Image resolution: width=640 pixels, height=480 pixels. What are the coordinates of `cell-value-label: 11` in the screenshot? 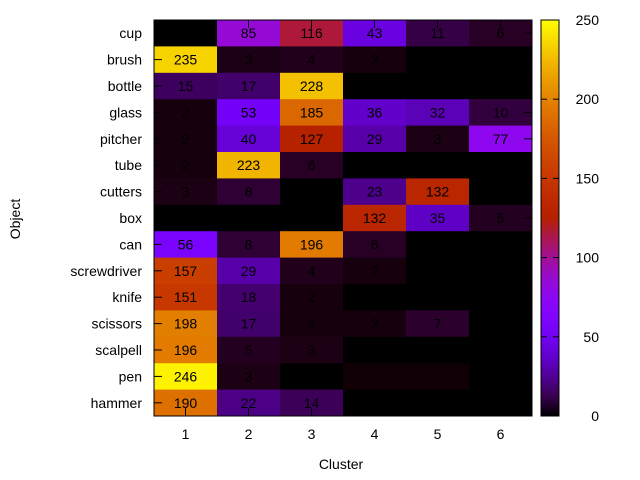 It's located at (437, 33).